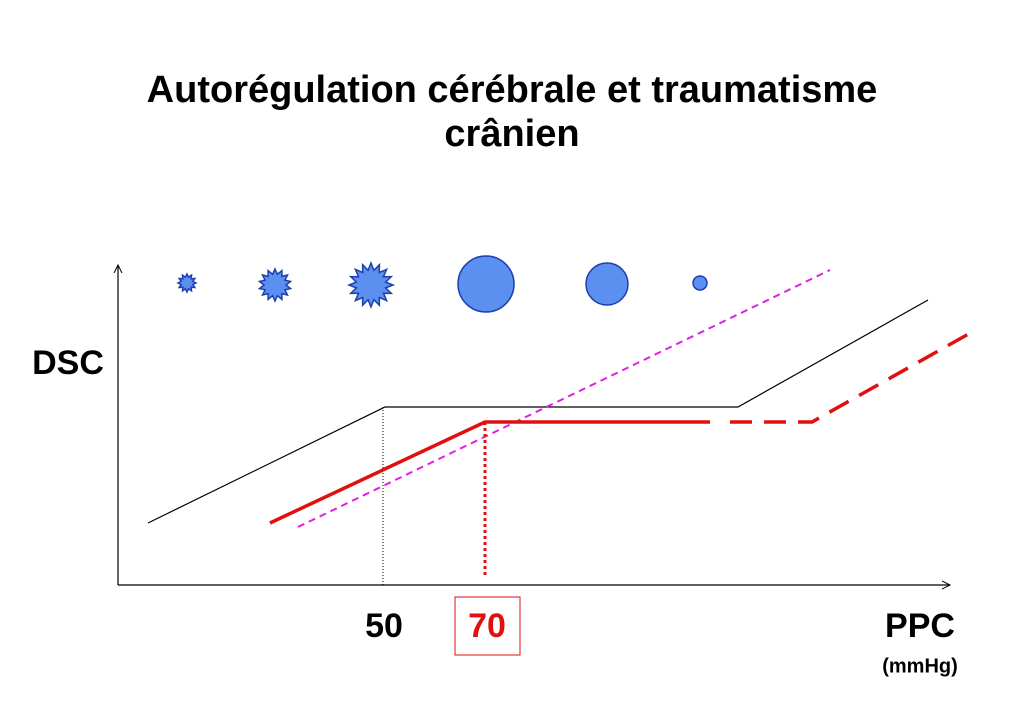 Image resolution: width=1023 pixels, height=708 pixels. I want to click on marker-label: 70, so click(487, 626).